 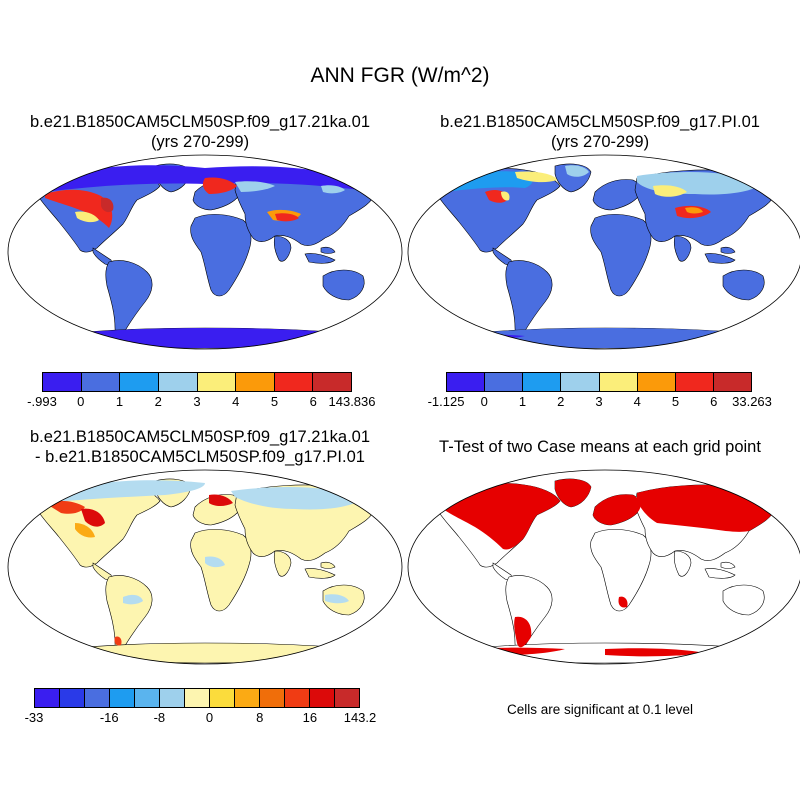 What do you see at coordinates (260, 717) in the screenshot?
I see `colorbar-tick-label: 8` at bounding box center [260, 717].